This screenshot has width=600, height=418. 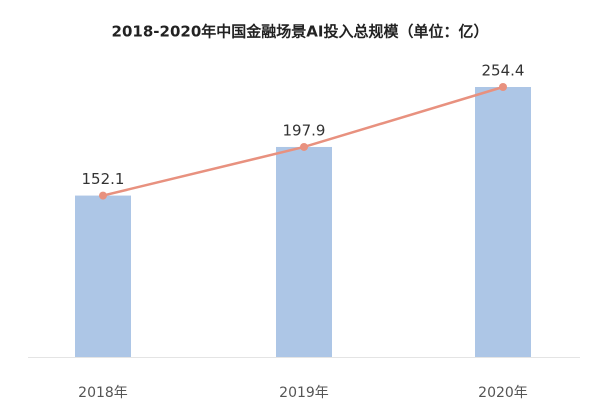 I want to click on chart-title: 2018-2020年中国金融场景AI投入总规模（单位：亿）, so click(x=300, y=32).